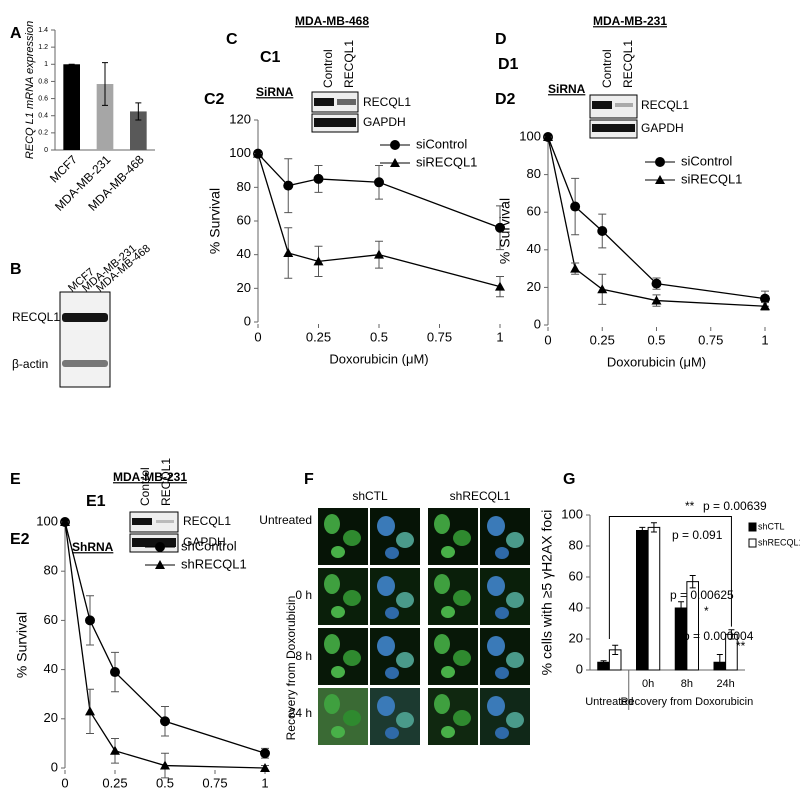 Image resolution: width=800 pixels, height=790 pixels. I want to click on blot-band: RECQL1, so click(665, 105).